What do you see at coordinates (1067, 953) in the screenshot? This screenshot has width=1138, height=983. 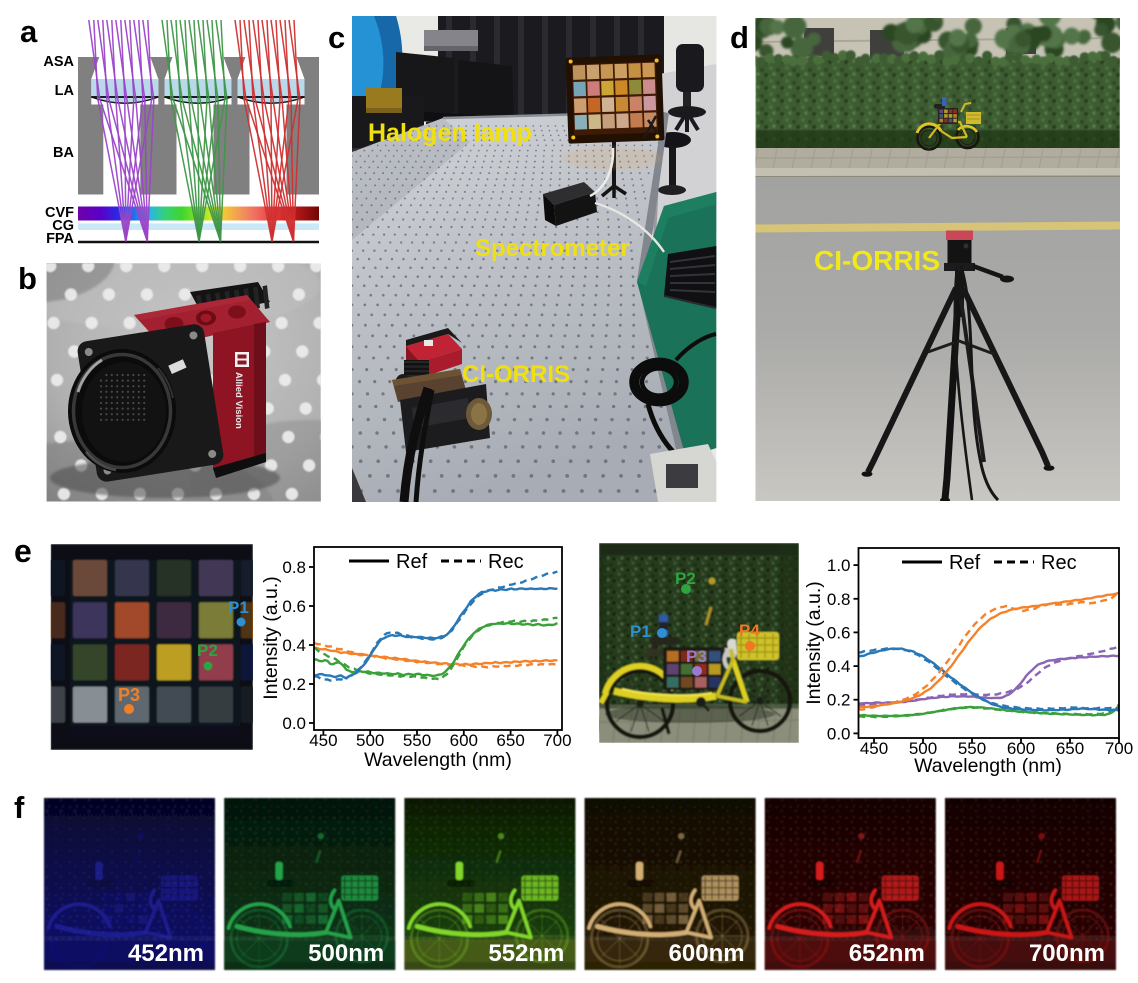 I see `svg-text: 700nm` at bounding box center [1067, 953].